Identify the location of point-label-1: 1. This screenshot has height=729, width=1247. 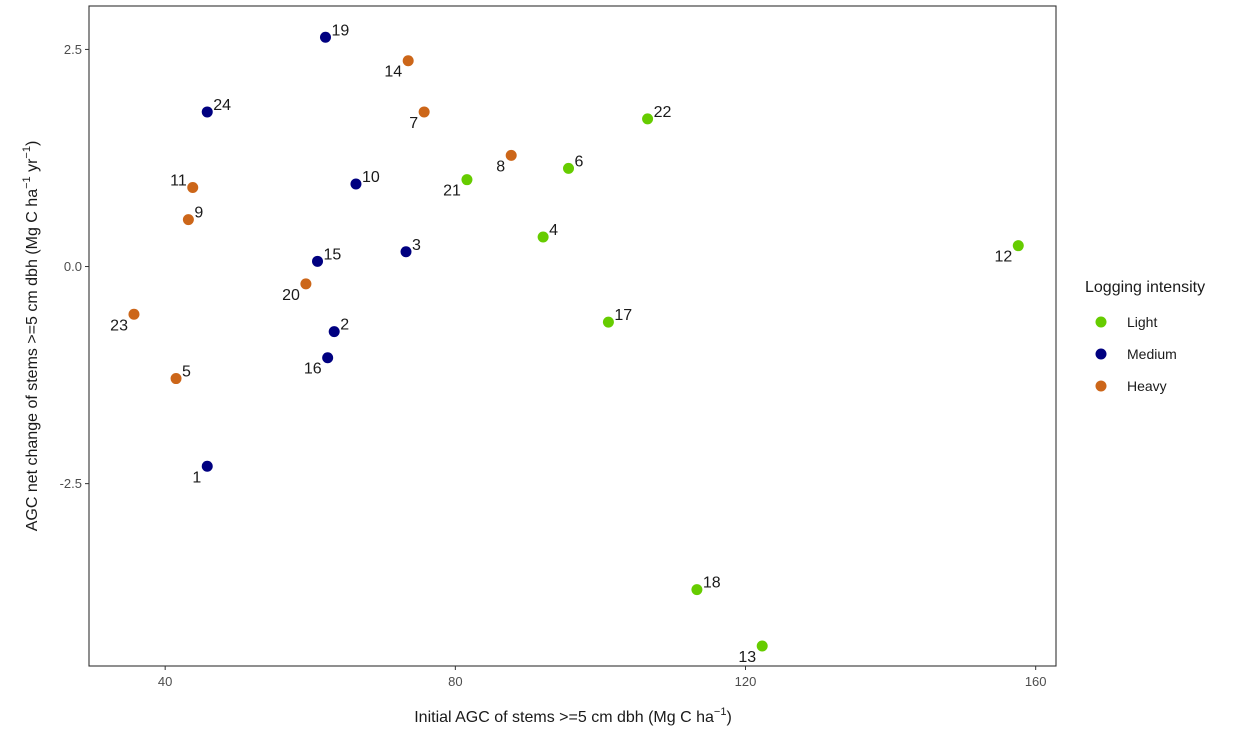
(196, 477).